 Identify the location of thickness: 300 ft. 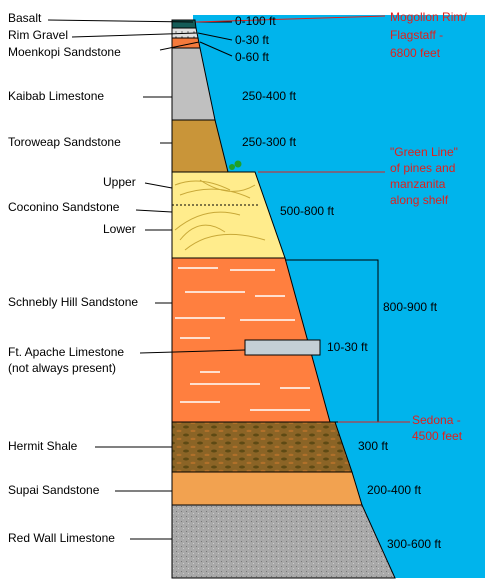
(373, 446).